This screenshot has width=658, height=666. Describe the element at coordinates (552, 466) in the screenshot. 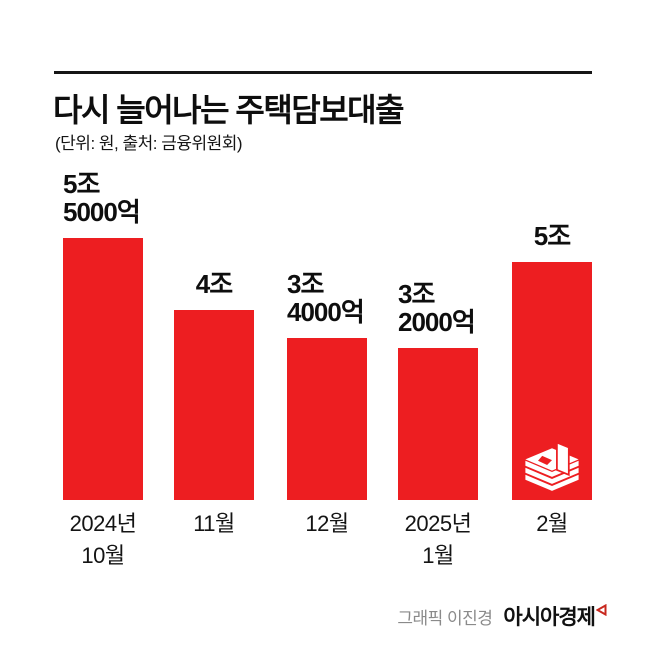

I see `cash-bundle-icon` at that location.